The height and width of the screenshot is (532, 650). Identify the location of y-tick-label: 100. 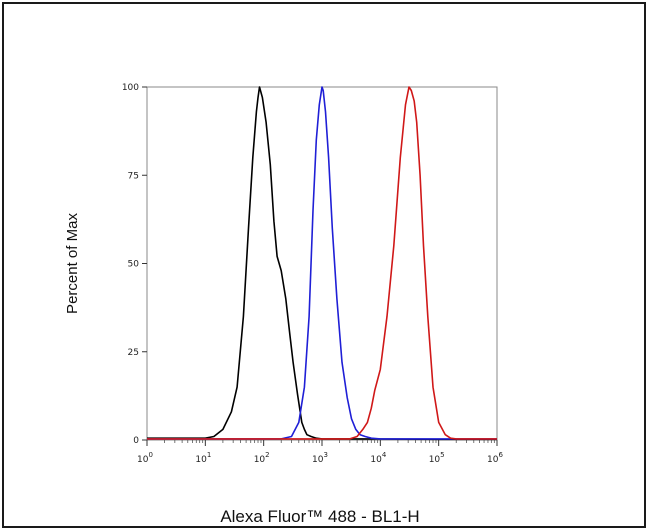
(130, 88).